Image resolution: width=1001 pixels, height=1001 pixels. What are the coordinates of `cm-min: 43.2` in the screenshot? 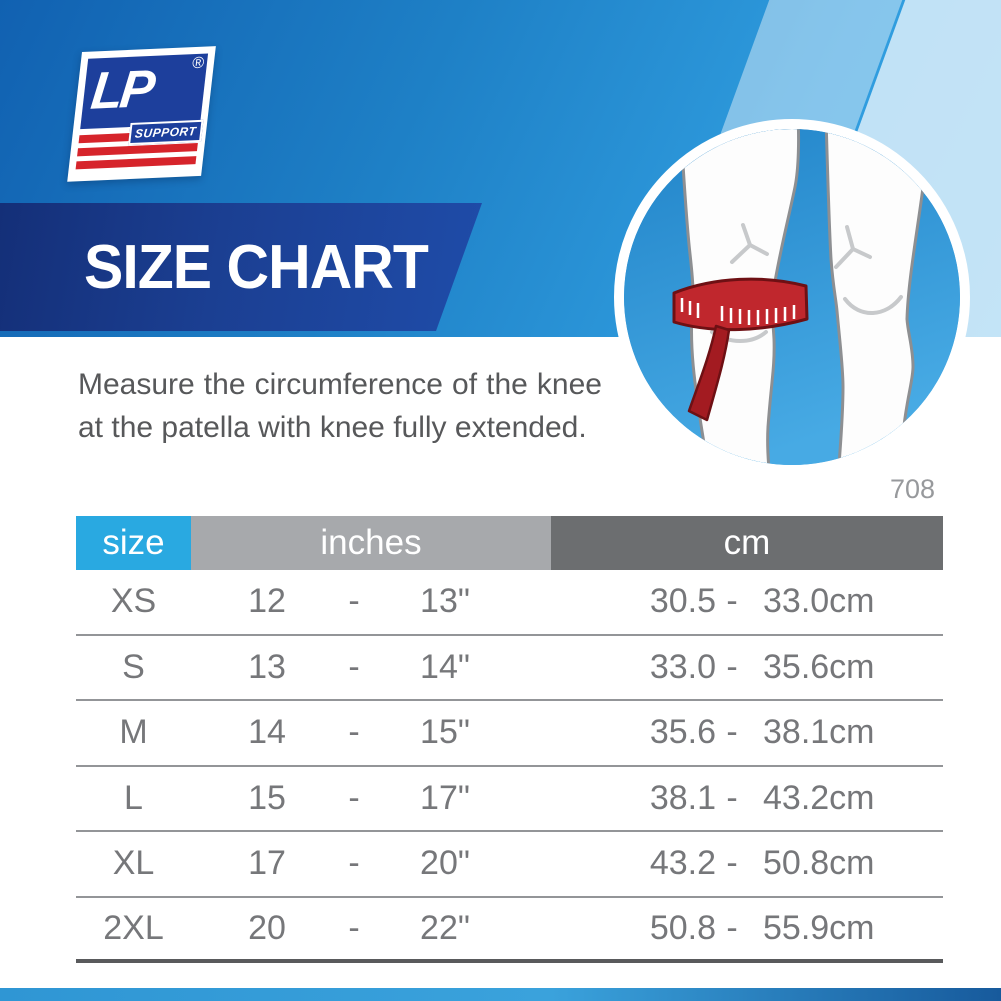 It's located at (682, 863).